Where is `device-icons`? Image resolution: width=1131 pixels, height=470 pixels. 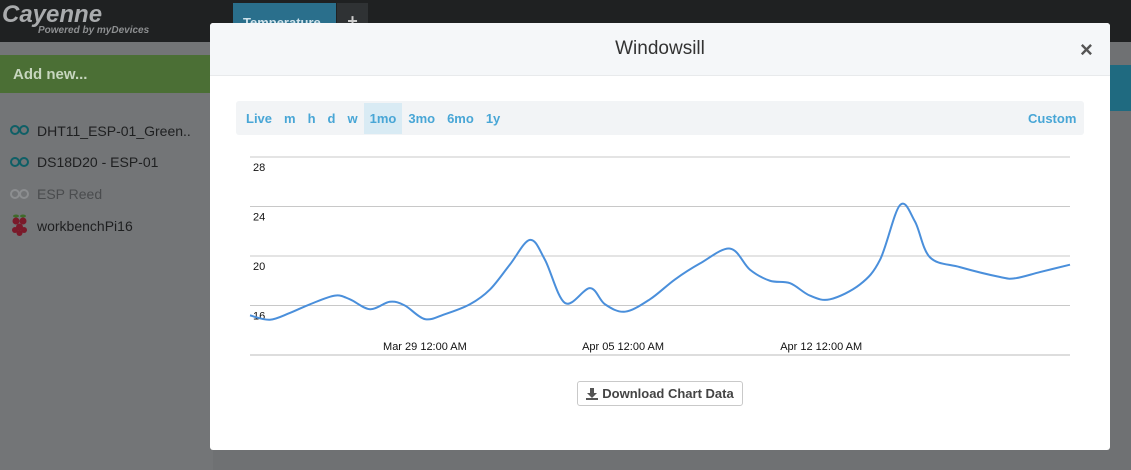
device-icons is located at coordinates (19, 180).